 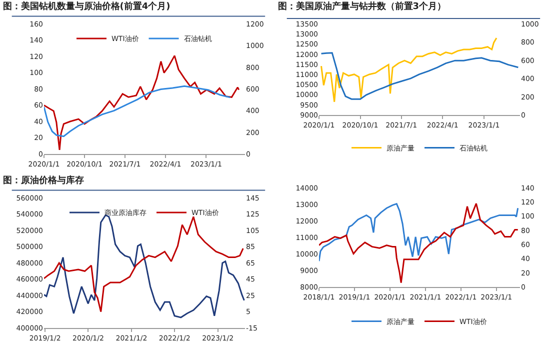 What do you see at coordinates (86, 6) in the screenshot?
I see `chart-title: 图：美国钻机数量与原油价格(前置4个月)` at bounding box center [86, 6].